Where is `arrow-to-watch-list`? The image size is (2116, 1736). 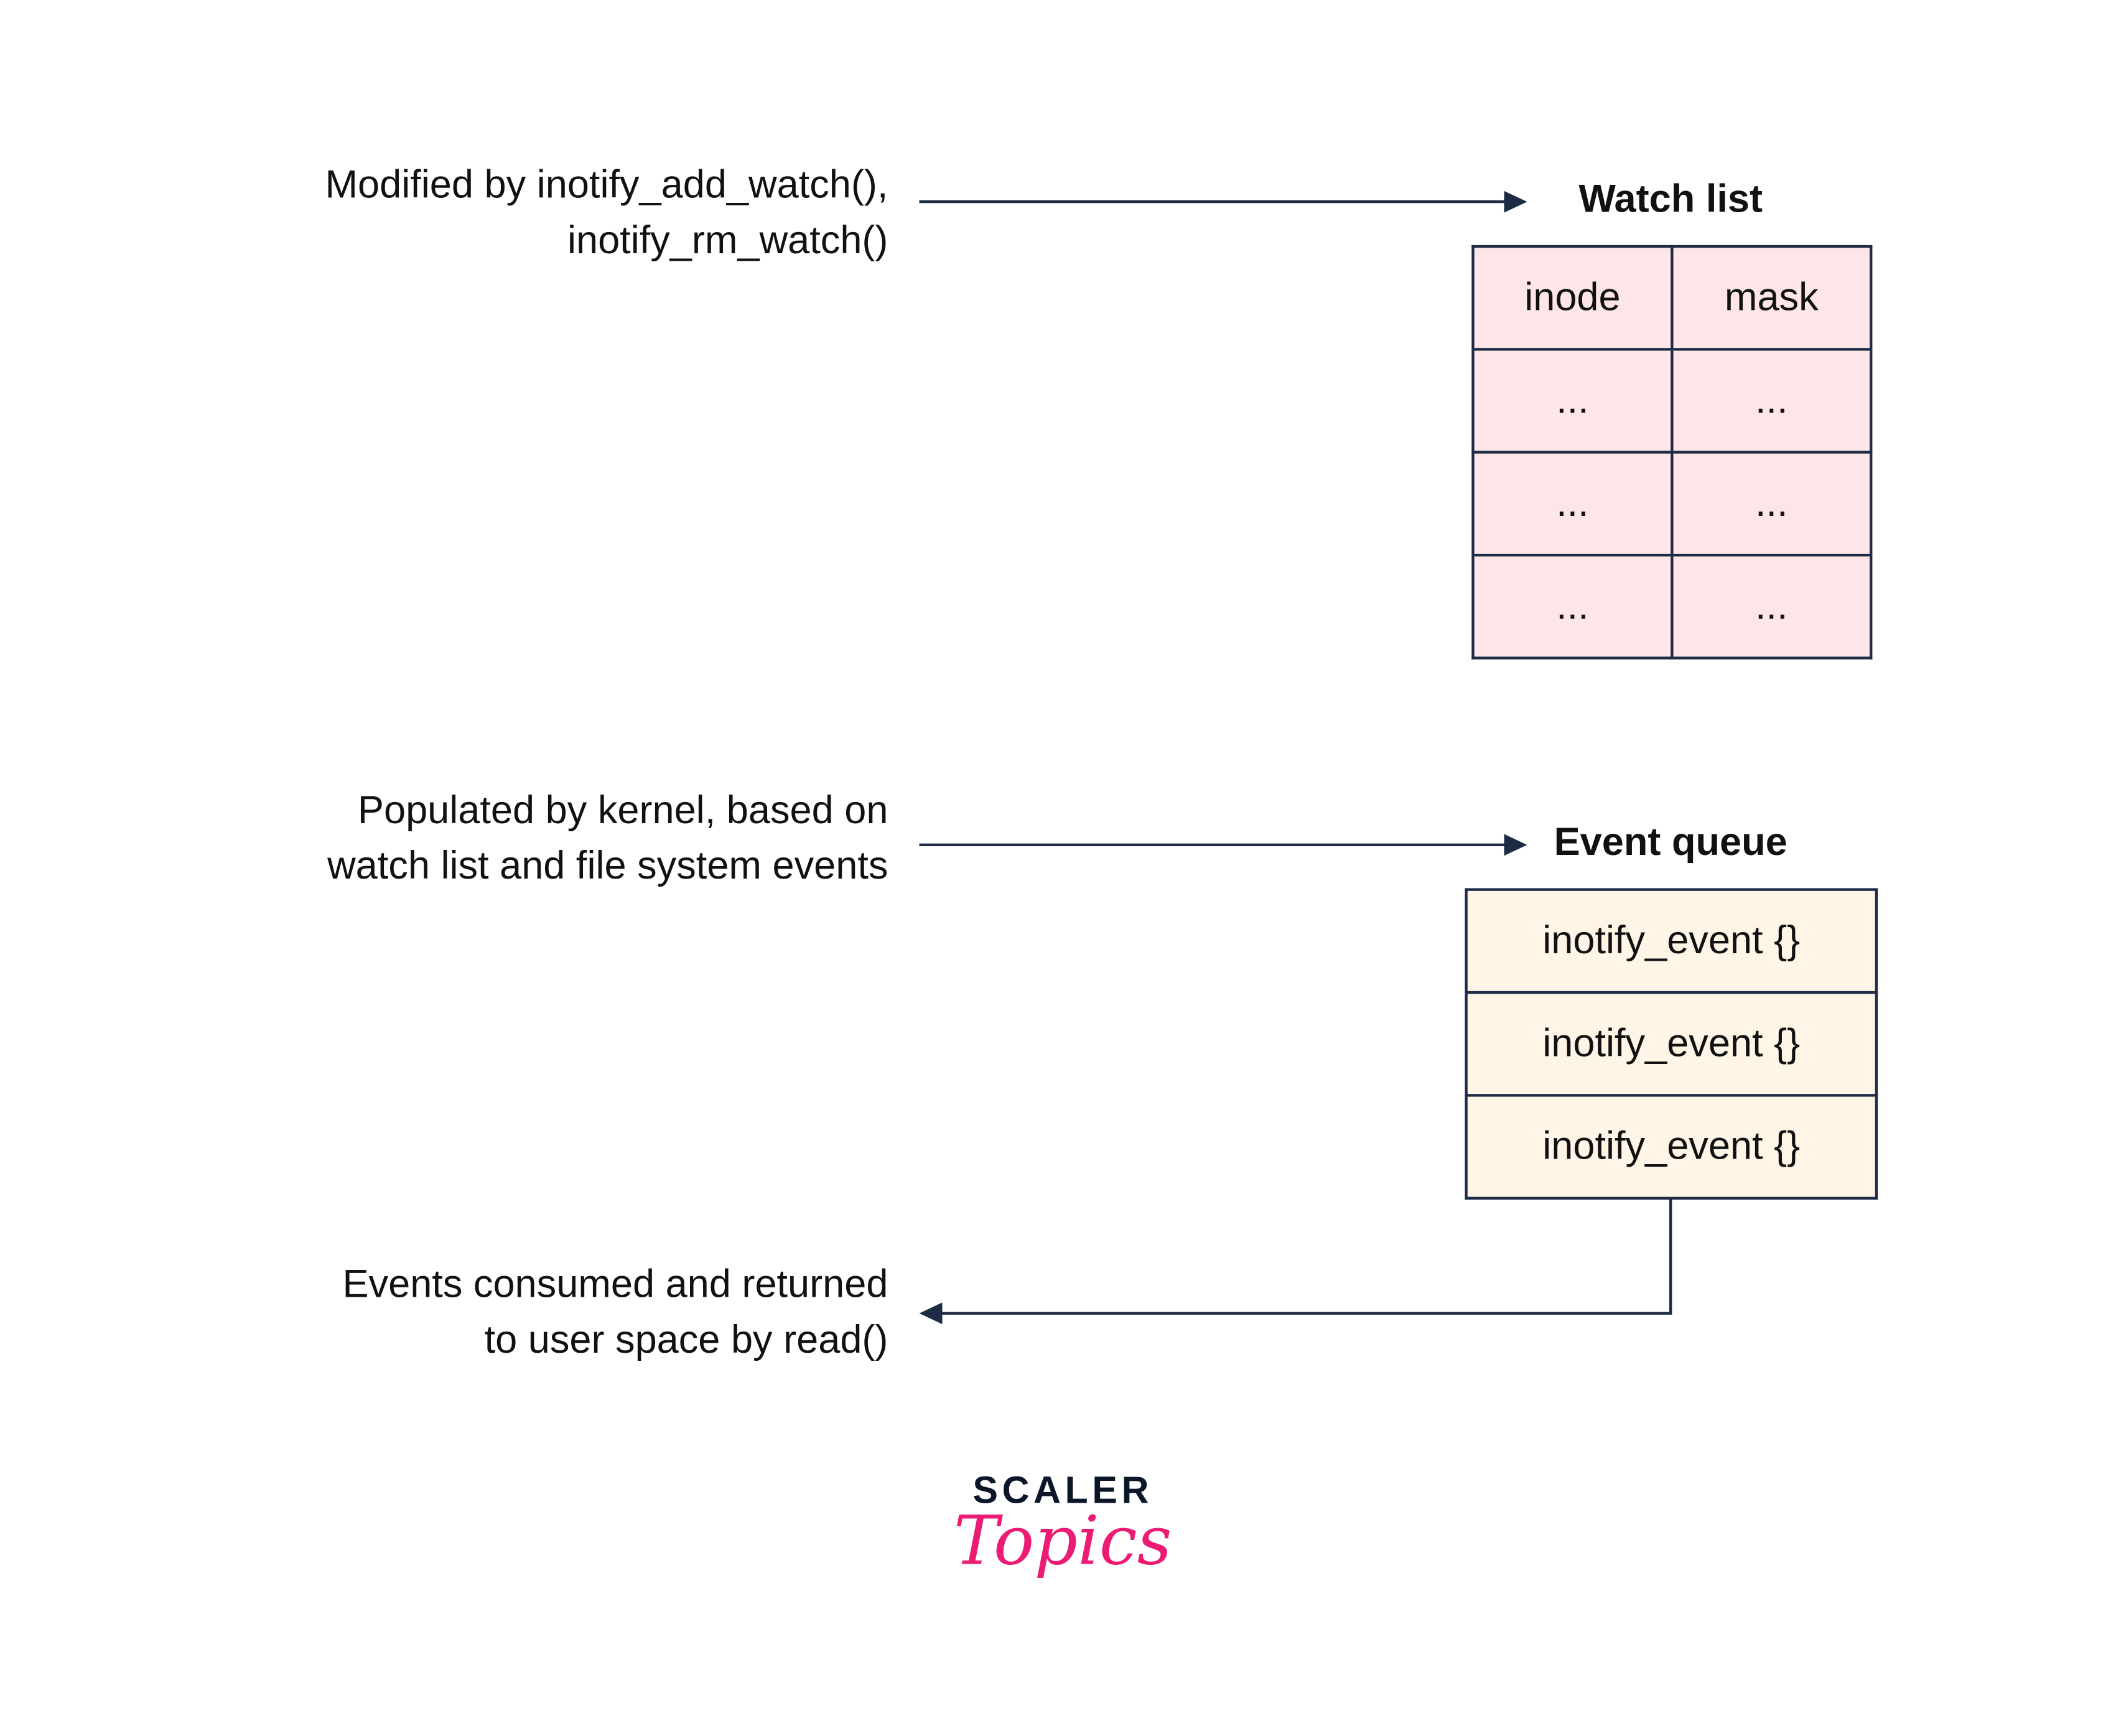
arrow-to-watch-list is located at coordinates (1223, 201).